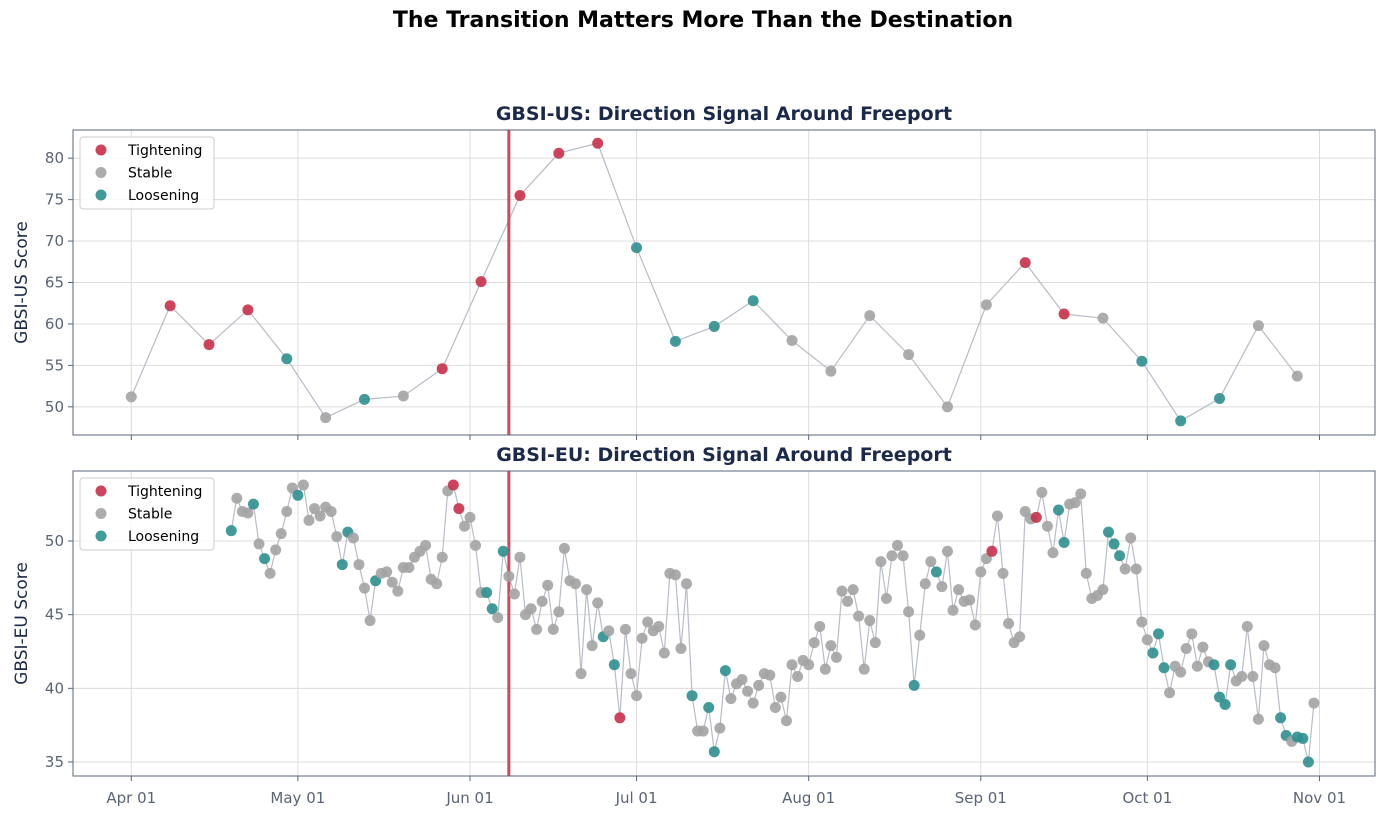  Describe the element at coordinates (54, 365) in the screenshot. I see `y-tick-label: 55` at that location.